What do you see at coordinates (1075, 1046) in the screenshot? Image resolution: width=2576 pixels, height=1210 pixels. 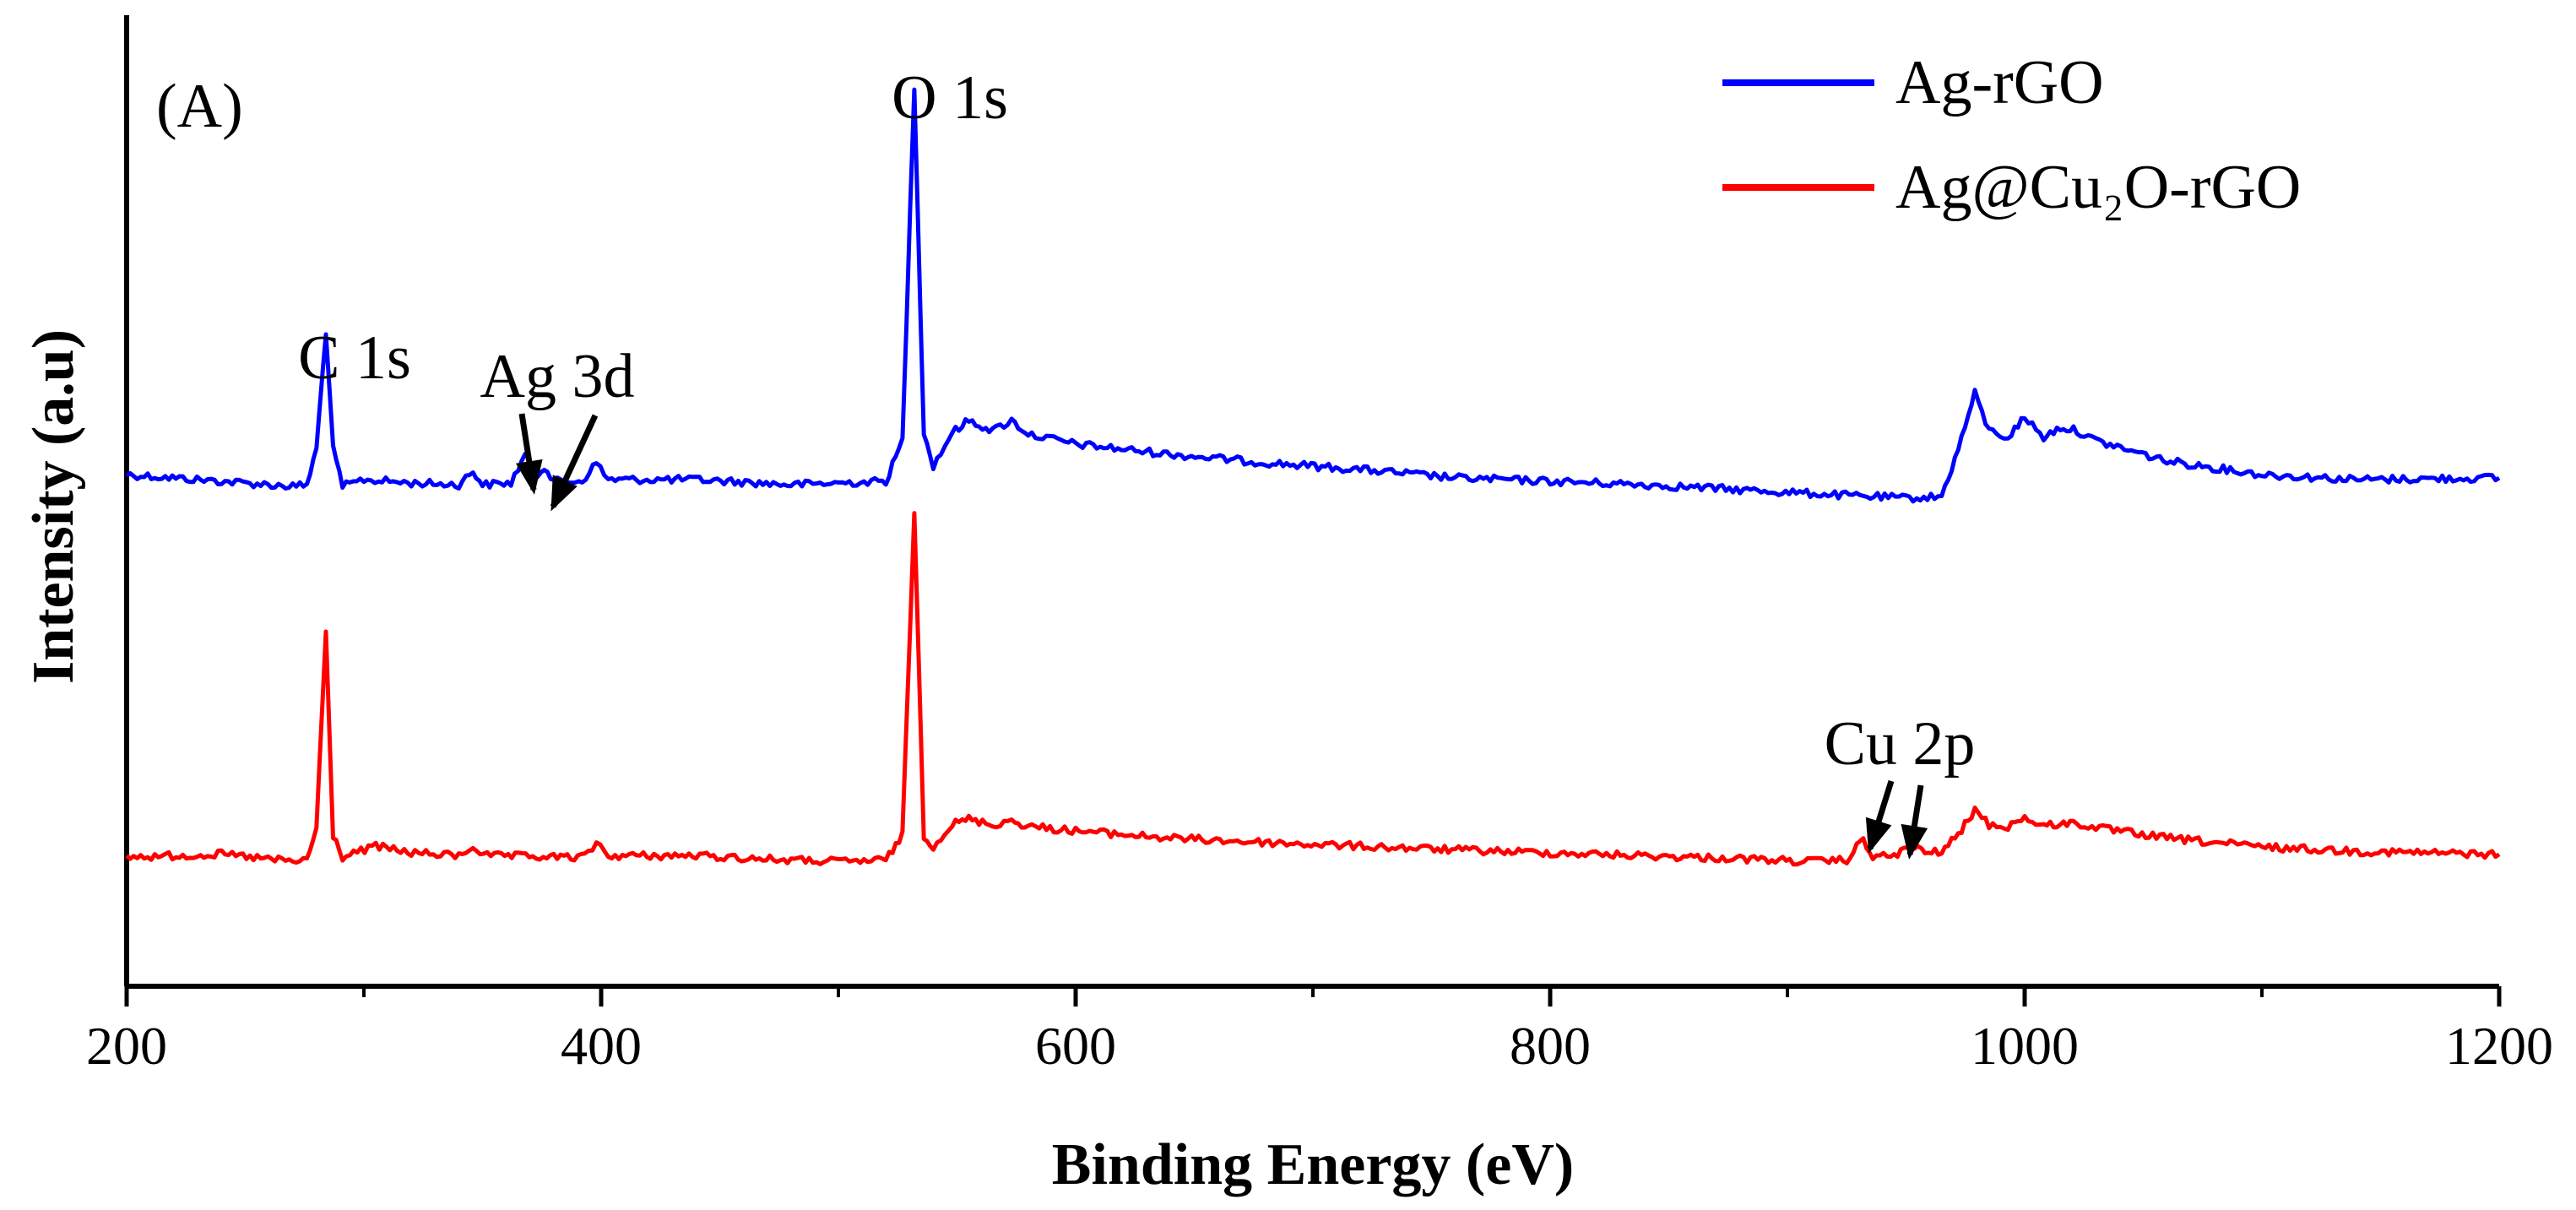 I see `x-tick-label-600: 600` at bounding box center [1075, 1046].